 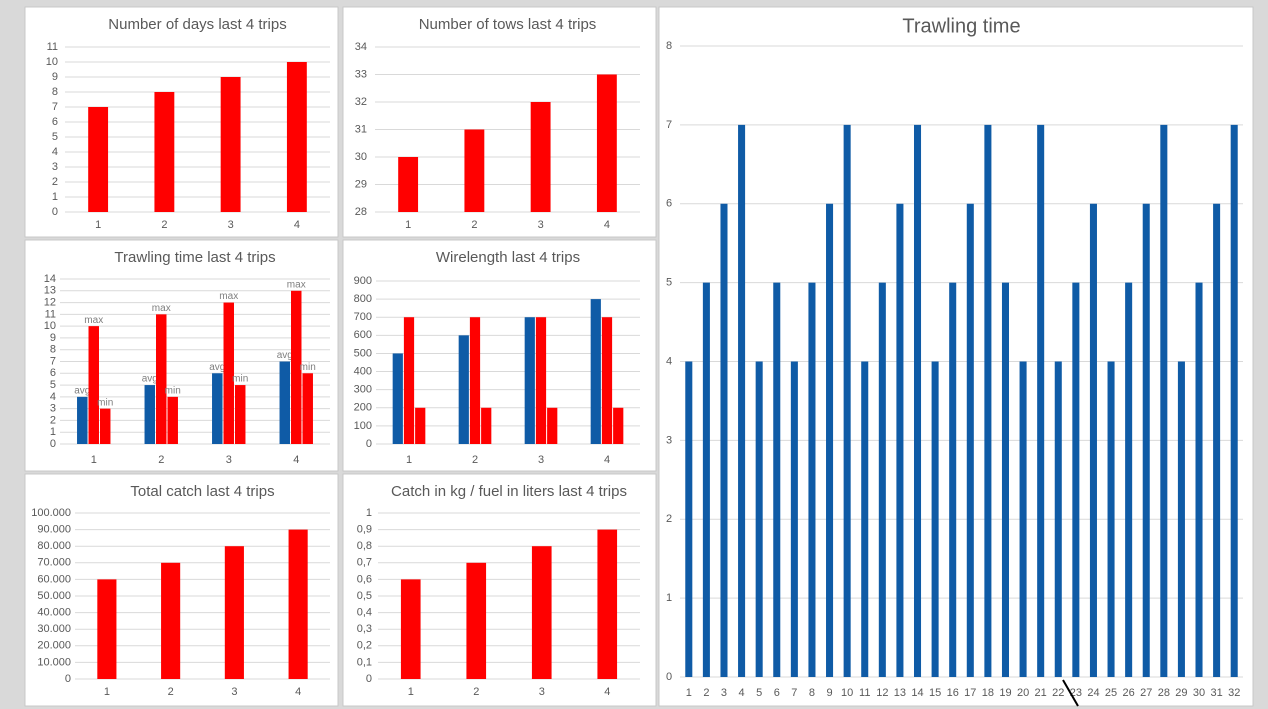 I want to click on series-label: min, so click(x=240, y=379).